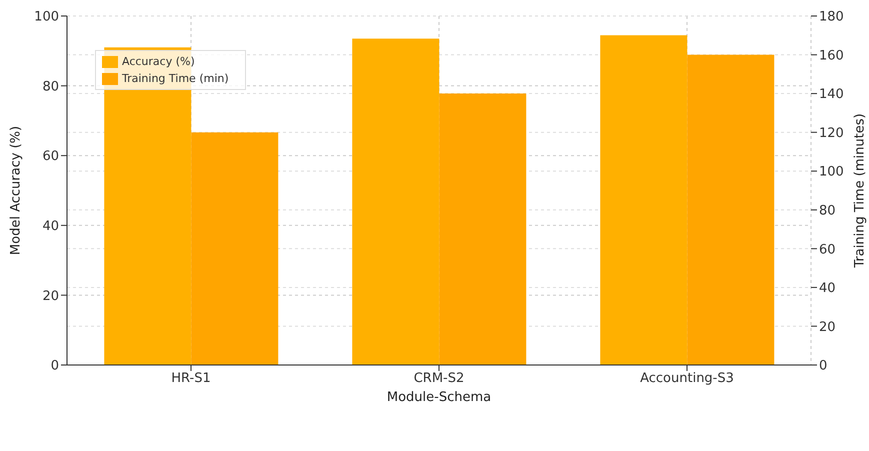 Image resolution: width=869 pixels, height=451 pixels. Describe the element at coordinates (831, 17) in the screenshot. I see `y2-tick-label: 180` at that location.